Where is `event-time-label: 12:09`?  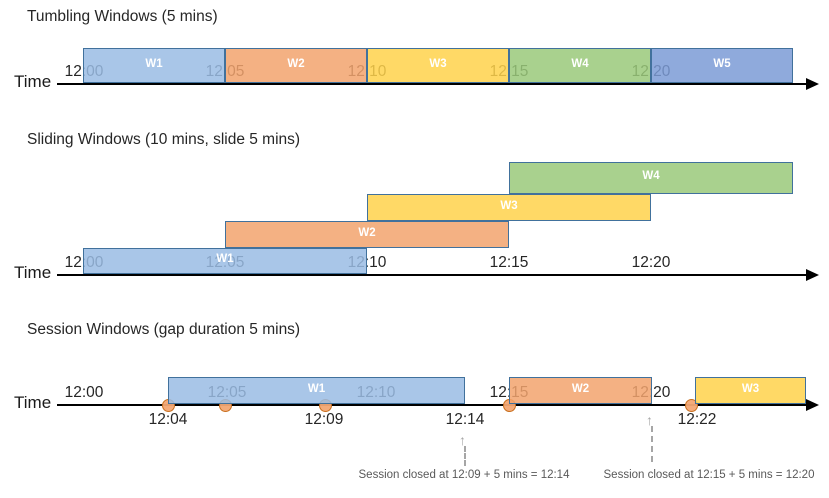
event-time-label: 12:09 is located at coordinates (324, 419).